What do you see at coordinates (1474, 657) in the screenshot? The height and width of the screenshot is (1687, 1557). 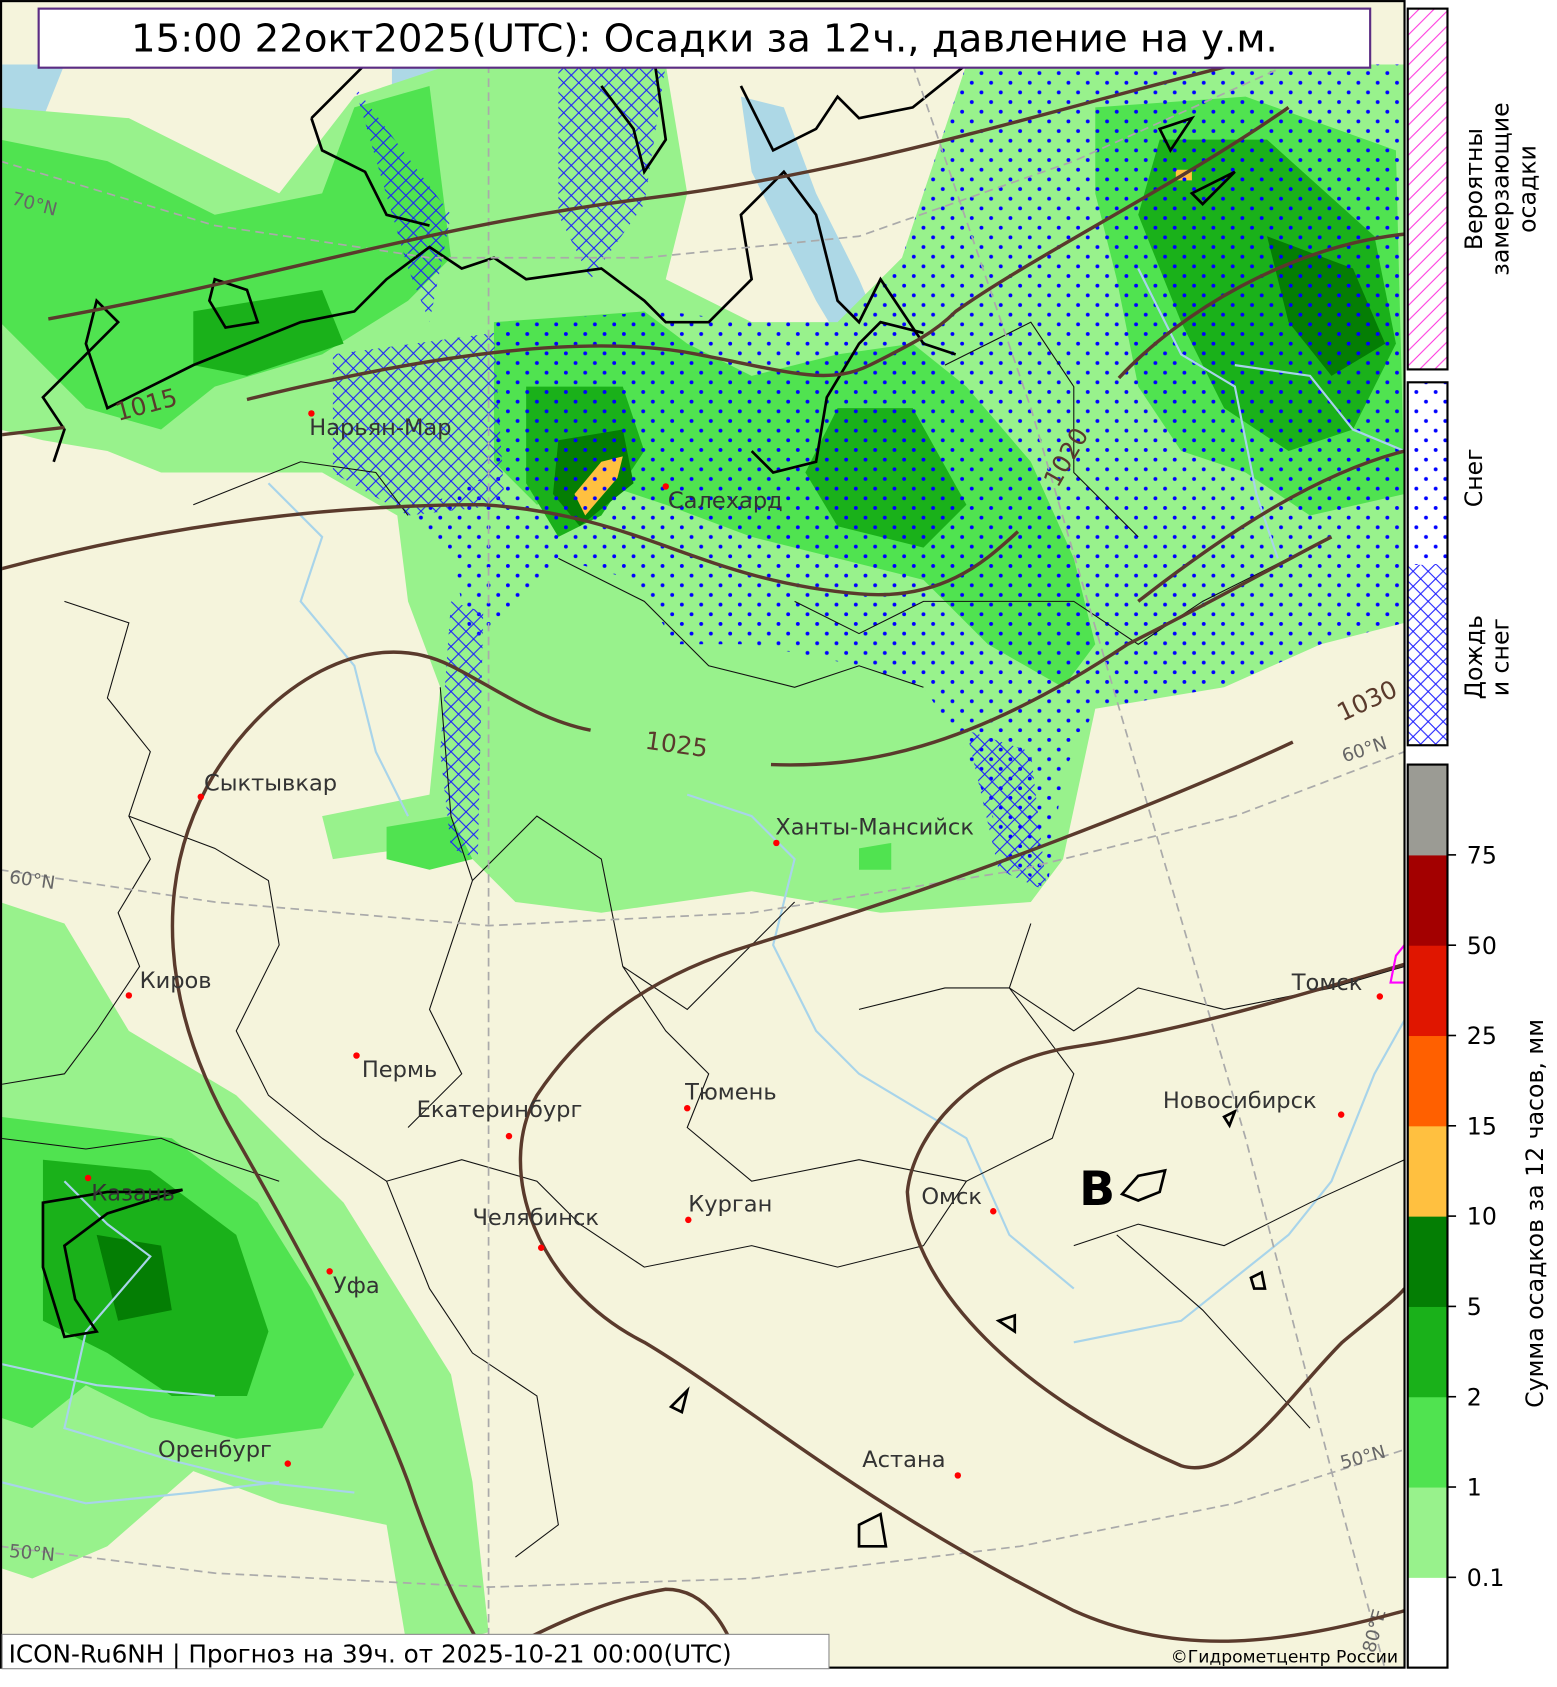 I see `rain-snow-legend-label: Дождь` at bounding box center [1474, 657].